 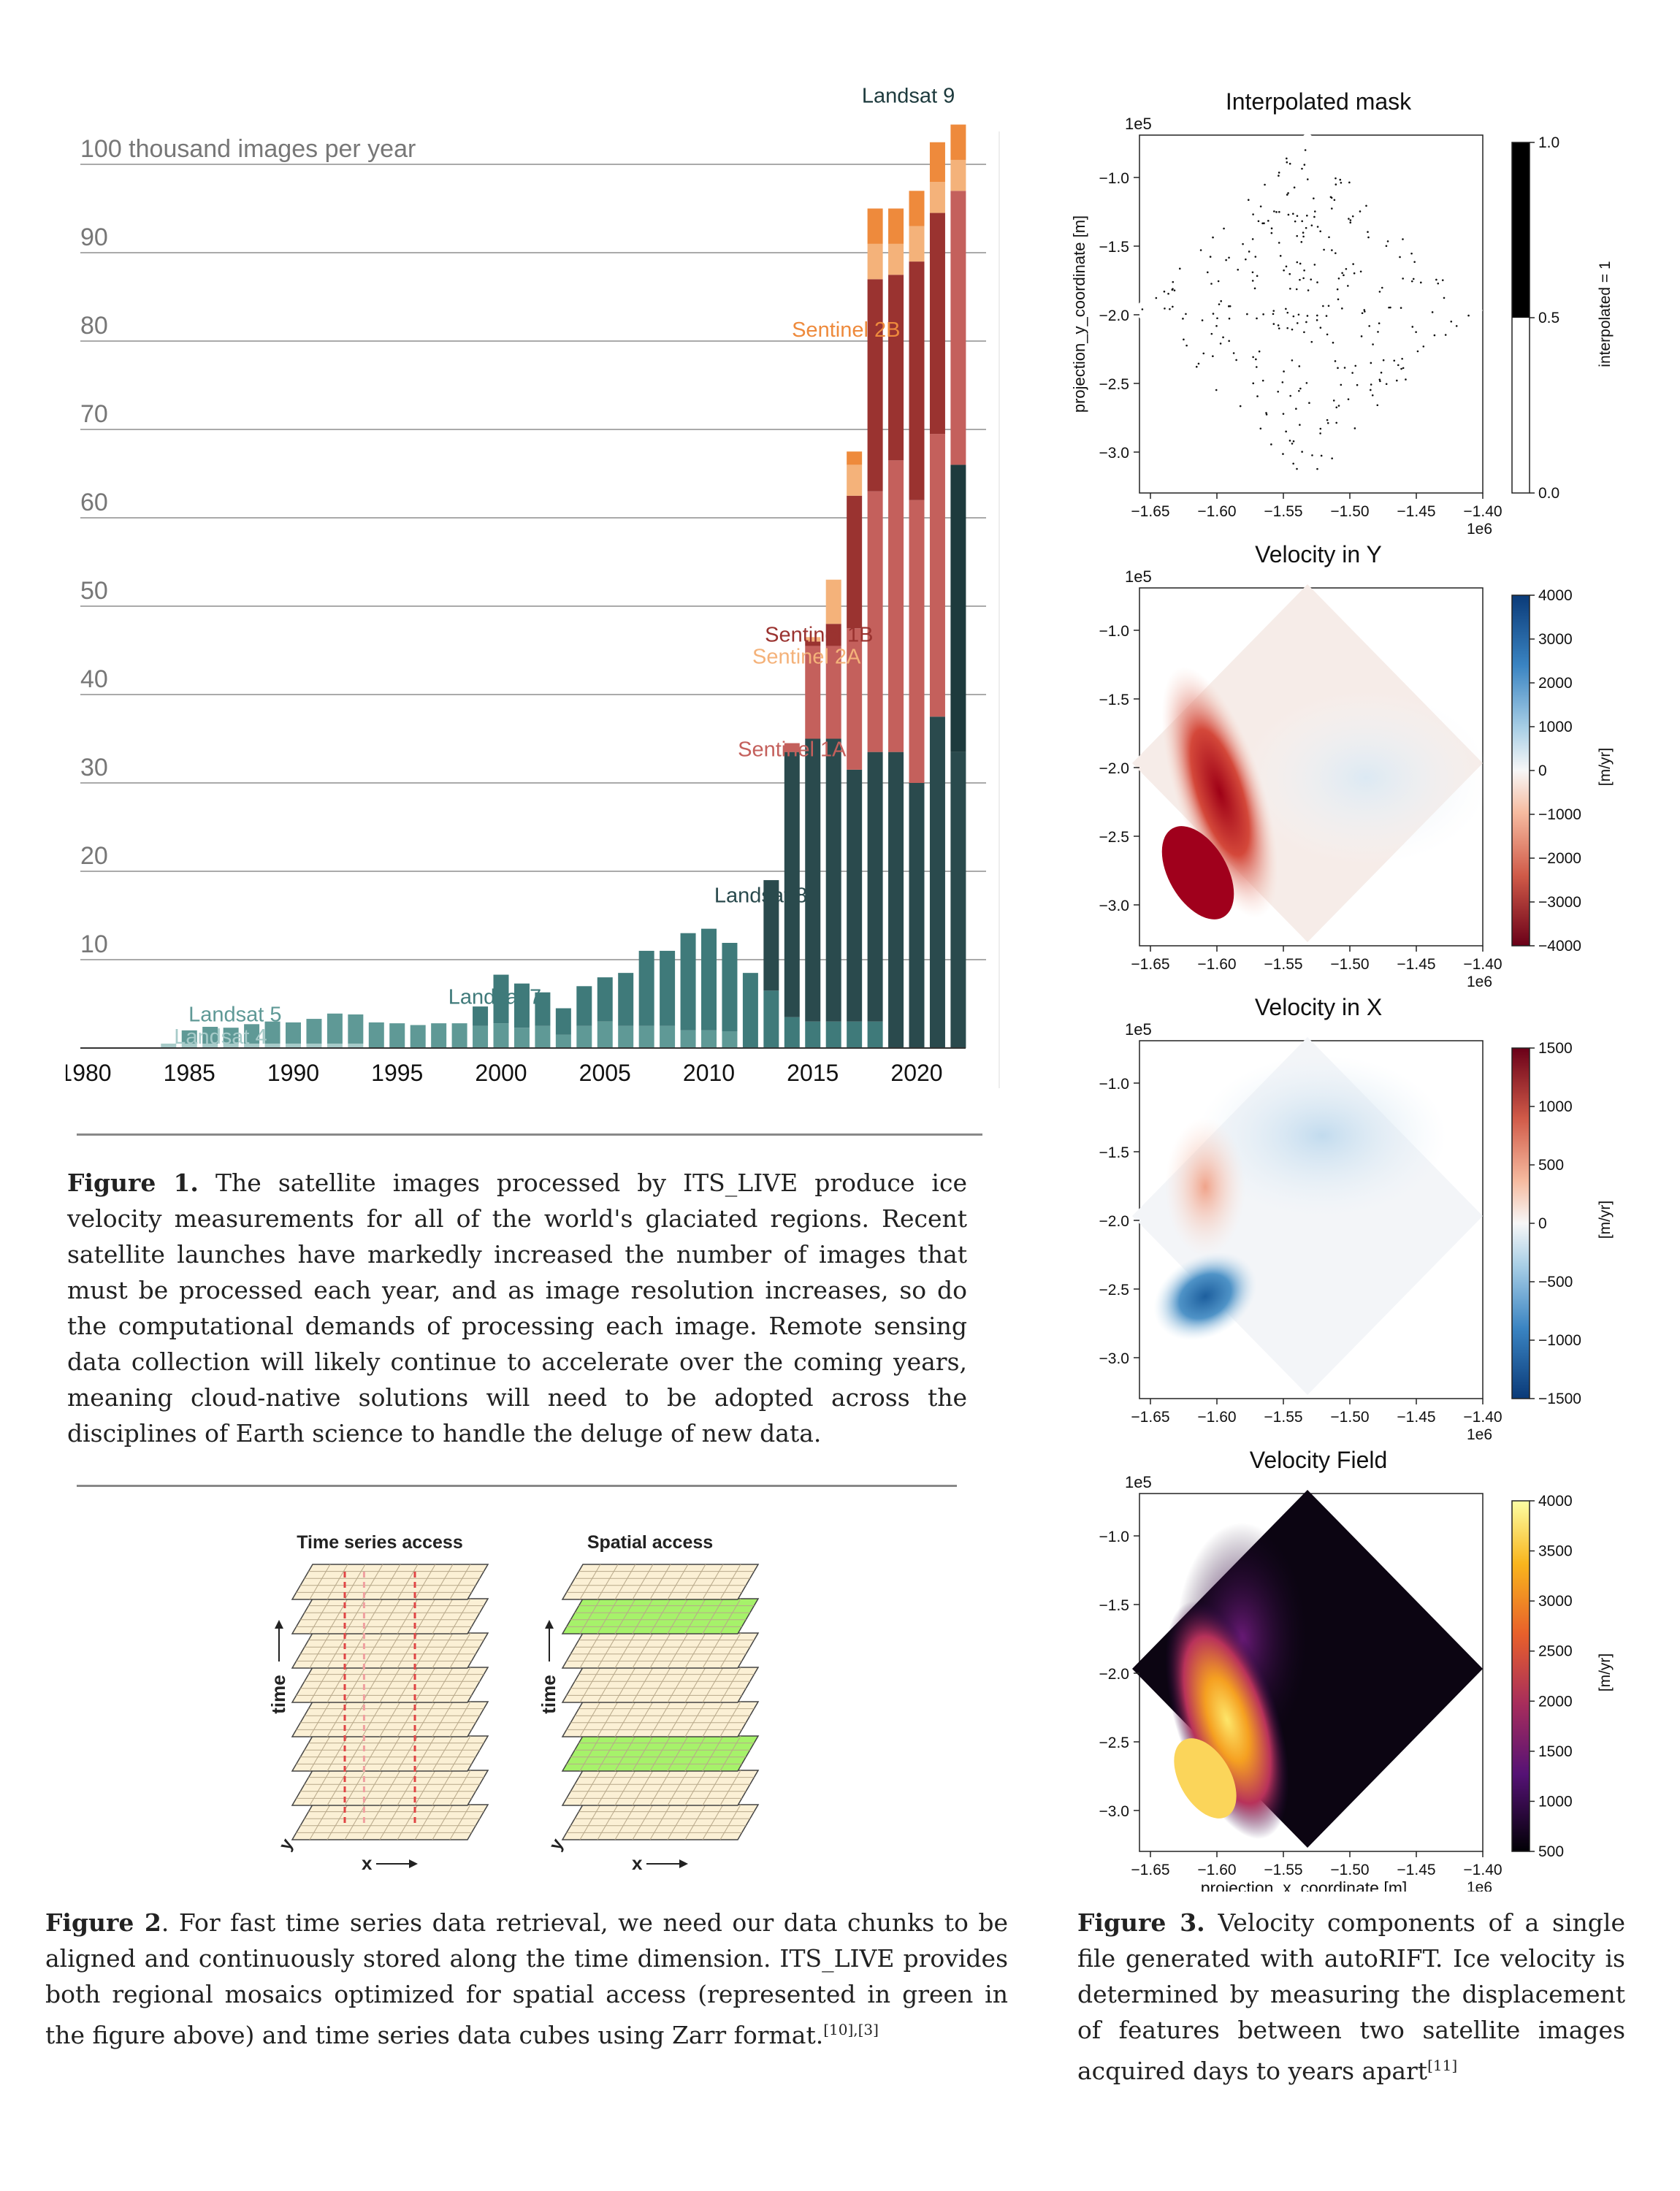 I want to click on y-tick-label: 50, so click(x=94, y=591).